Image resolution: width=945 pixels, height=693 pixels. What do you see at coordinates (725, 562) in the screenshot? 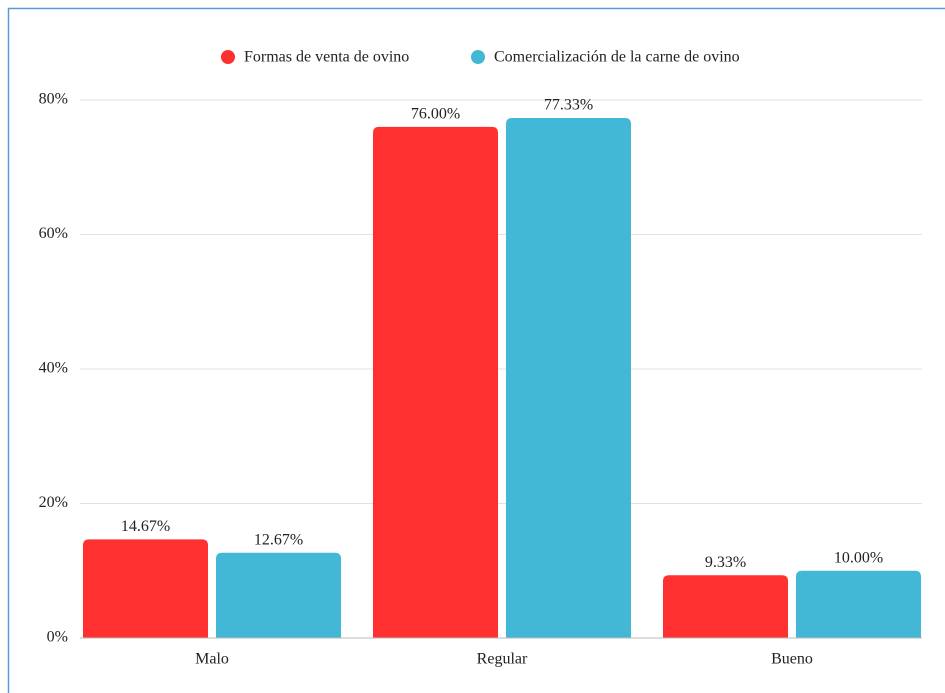
I see `value-label: 9.33%` at bounding box center [725, 562].